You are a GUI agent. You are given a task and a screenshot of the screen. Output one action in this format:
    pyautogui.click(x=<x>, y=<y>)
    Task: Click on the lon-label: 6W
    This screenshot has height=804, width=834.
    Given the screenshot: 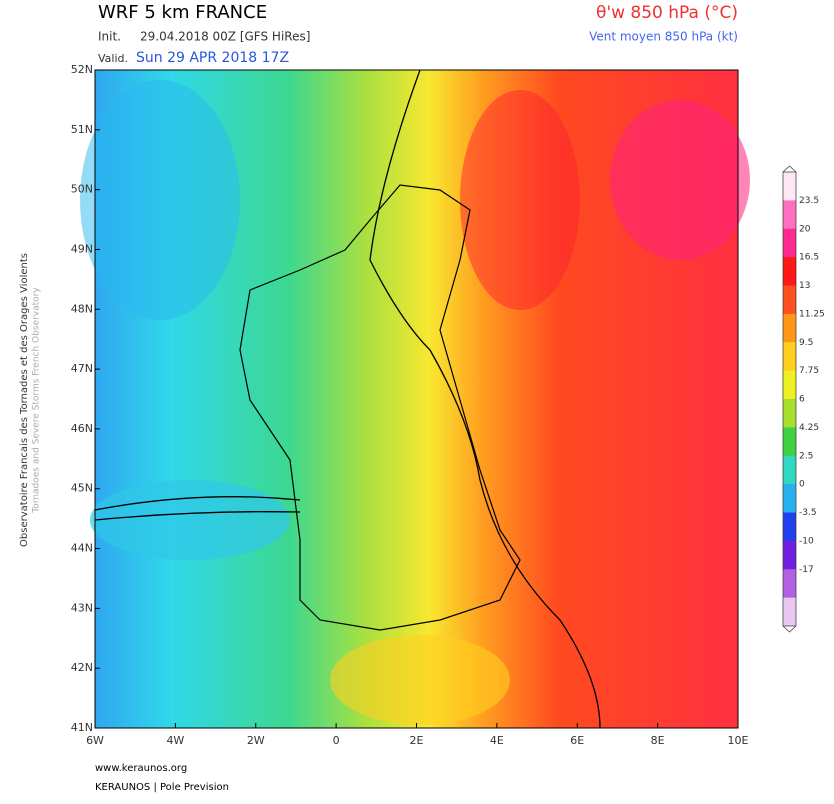 What is the action you would take?
    pyautogui.click(x=95, y=740)
    